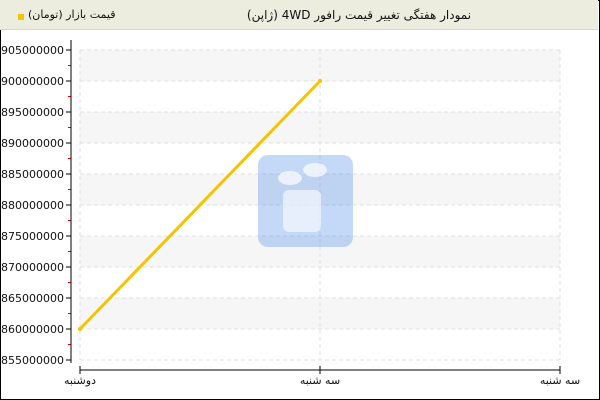 Image resolution: width=600 pixels, height=400 pixels. What do you see at coordinates (32, 298) in the screenshot?
I see `y-tick-label: 8865000000` at bounding box center [32, 298].